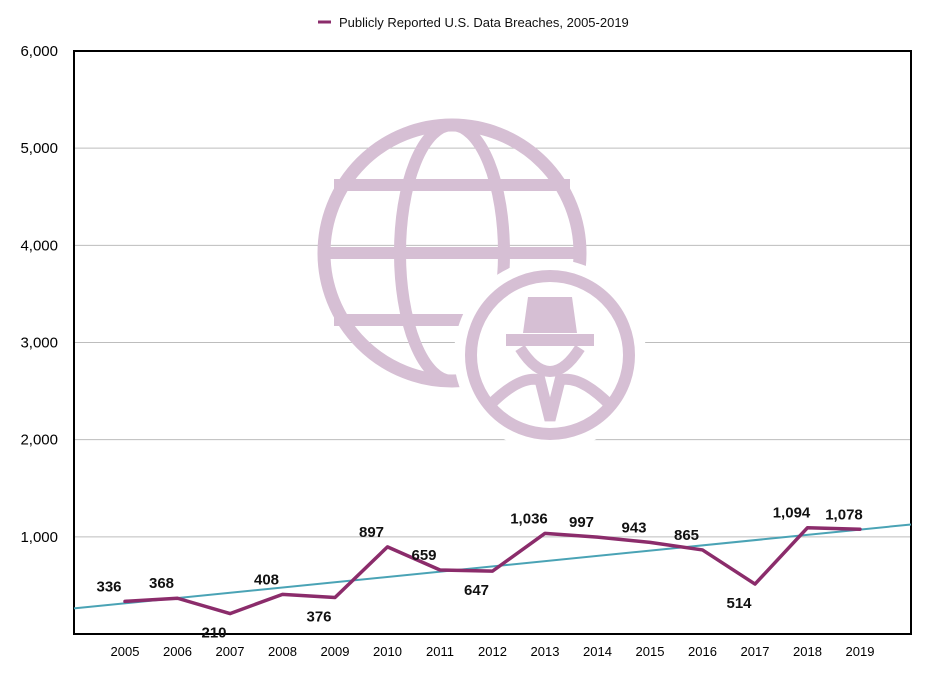  I want to click on data-label: 897, so click(371, 532).